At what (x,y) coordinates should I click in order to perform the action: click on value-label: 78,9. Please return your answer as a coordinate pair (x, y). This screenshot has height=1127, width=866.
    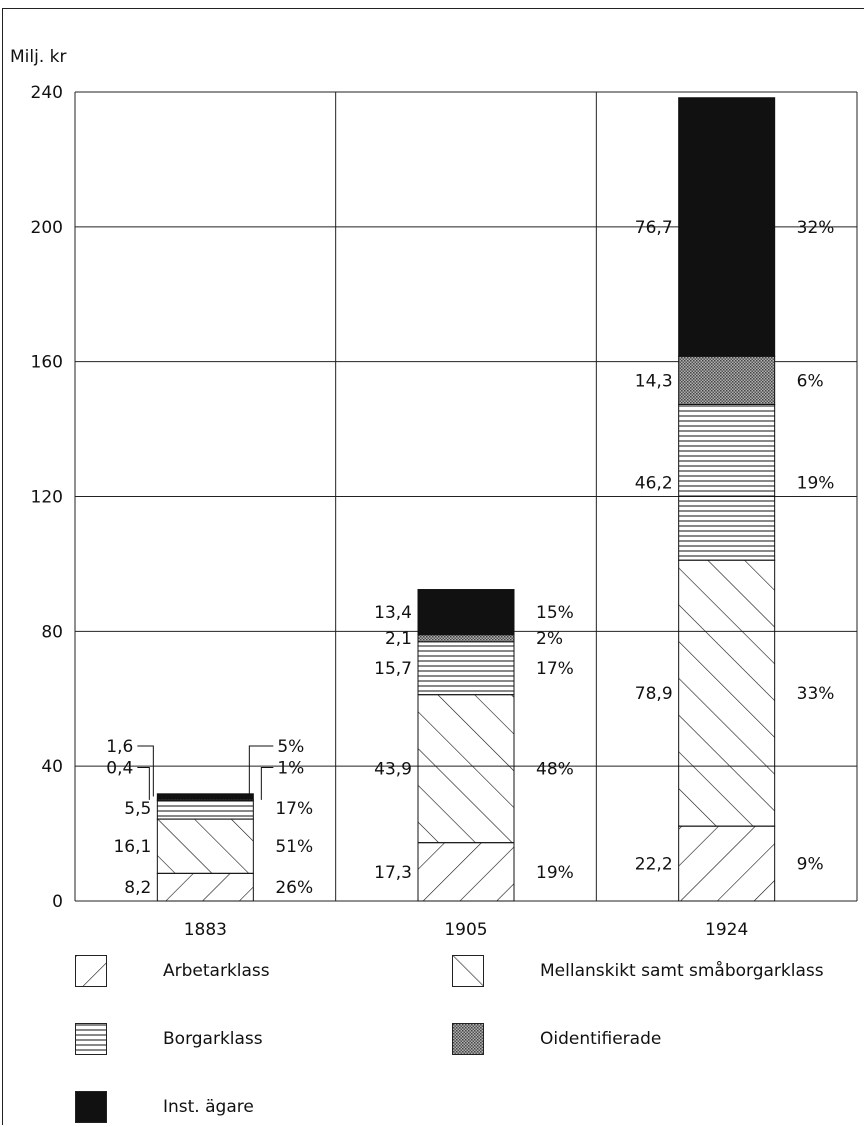
    Looking at the image, I should click on (654, 694).